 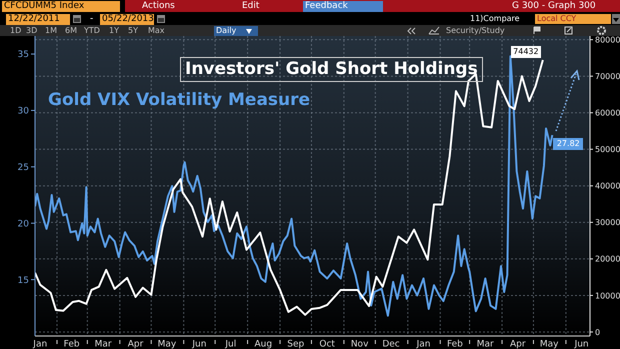 What do you see at coordinates (133, 31) in the screenshot?
I see `text: 5Y` at bounding box center [133, 31].